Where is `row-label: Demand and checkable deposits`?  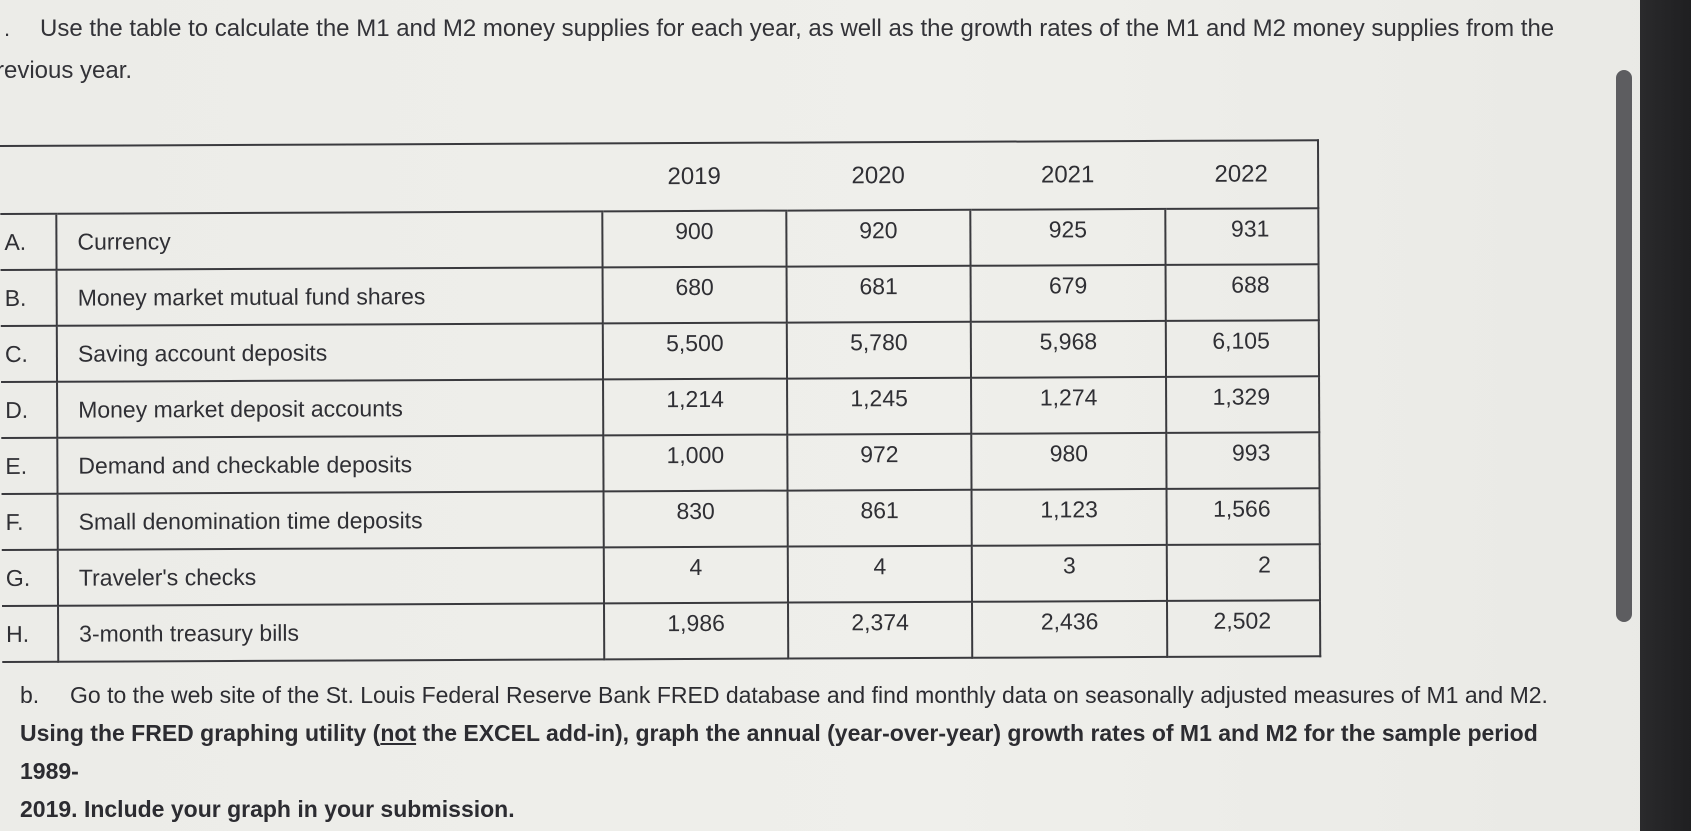
row-label: Demand and checkable deposits is located at coordinates (330, 464).